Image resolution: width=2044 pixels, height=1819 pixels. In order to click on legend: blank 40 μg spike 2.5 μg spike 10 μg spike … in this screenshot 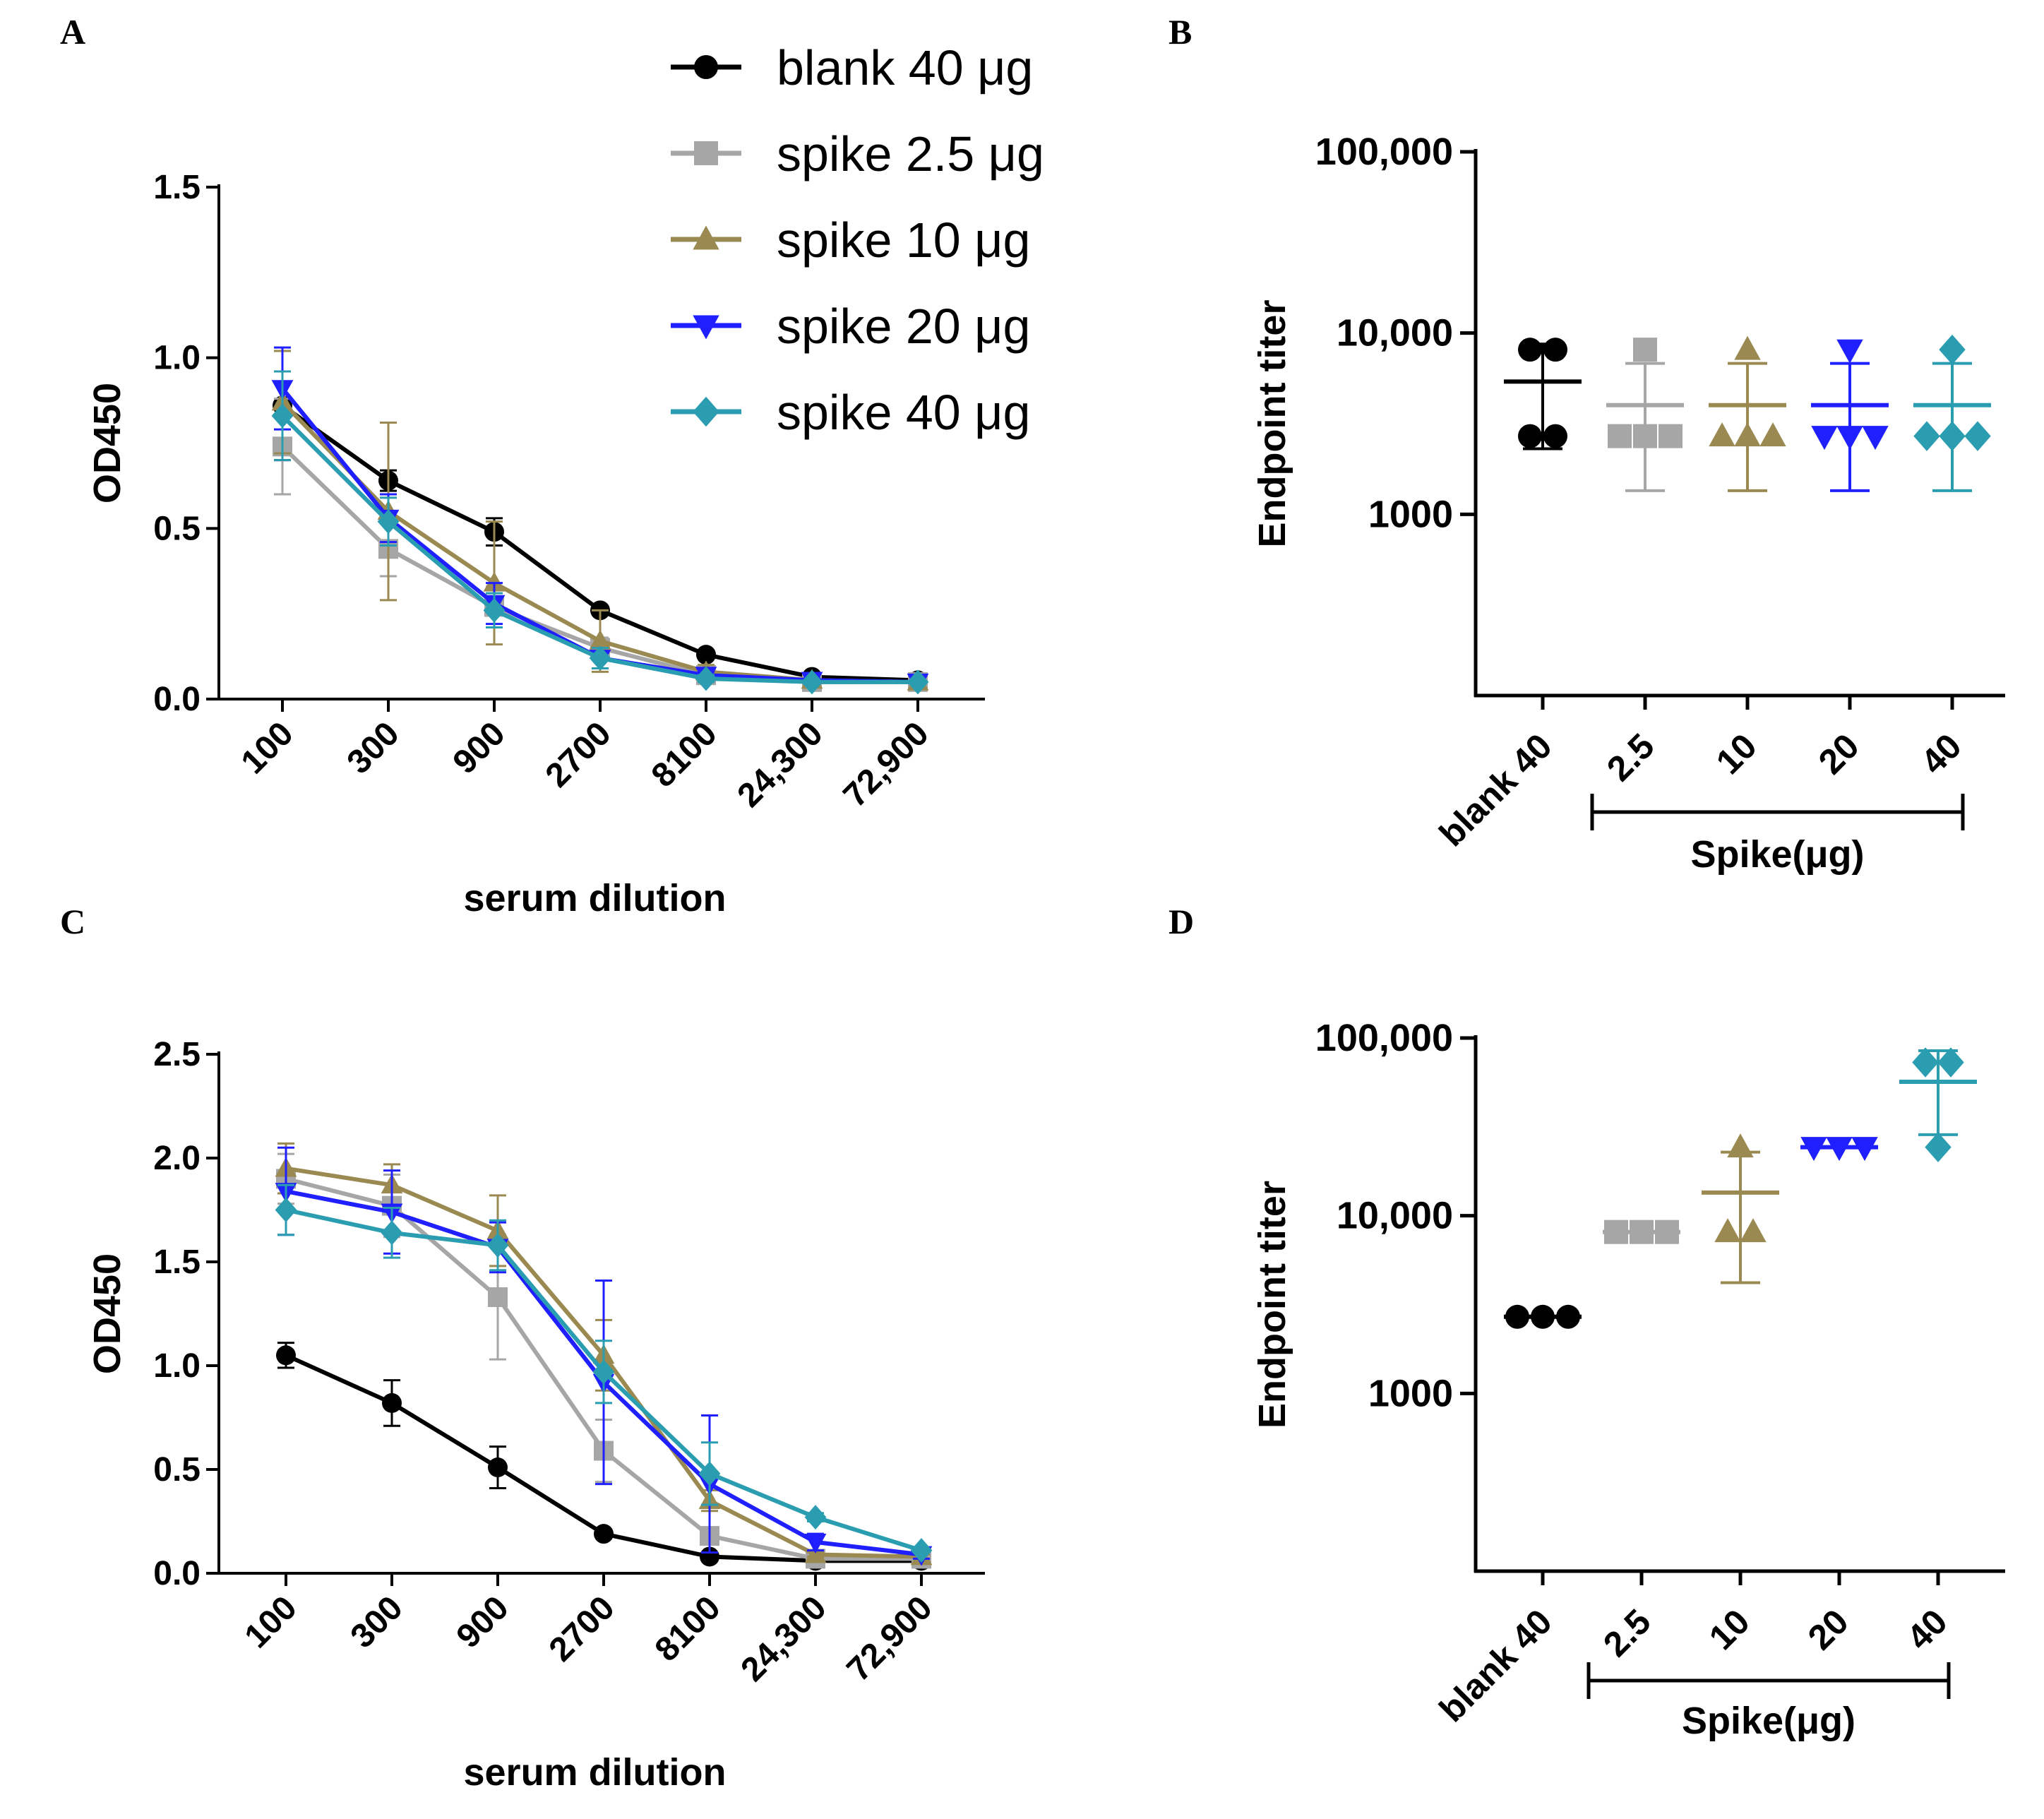, I will do `click(857, 240)`.